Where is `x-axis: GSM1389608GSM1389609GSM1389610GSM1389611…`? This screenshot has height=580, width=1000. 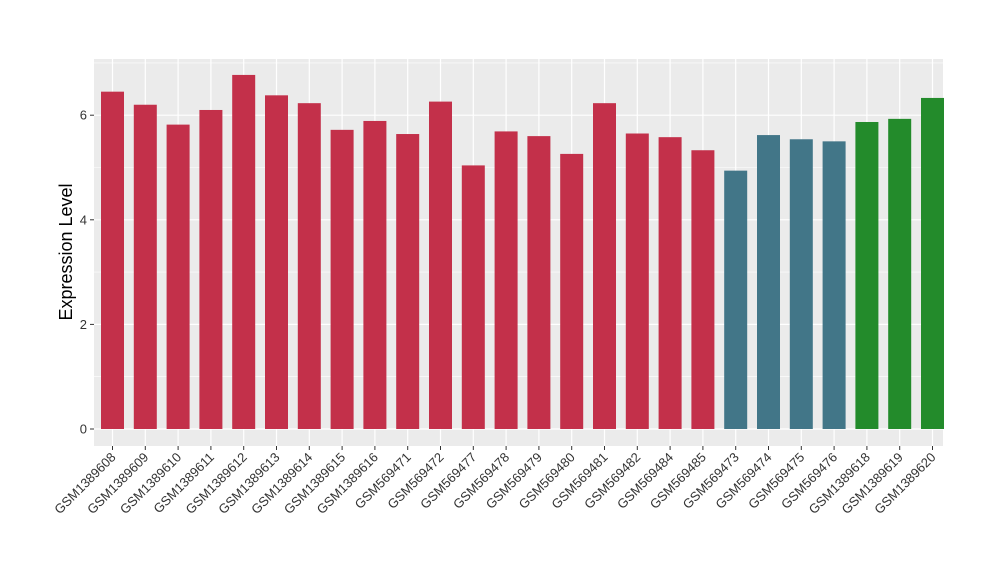
x-axis: GSM1389608GSM1389609GSM1389610GSM1389611… is located at coordinates (495, 481).